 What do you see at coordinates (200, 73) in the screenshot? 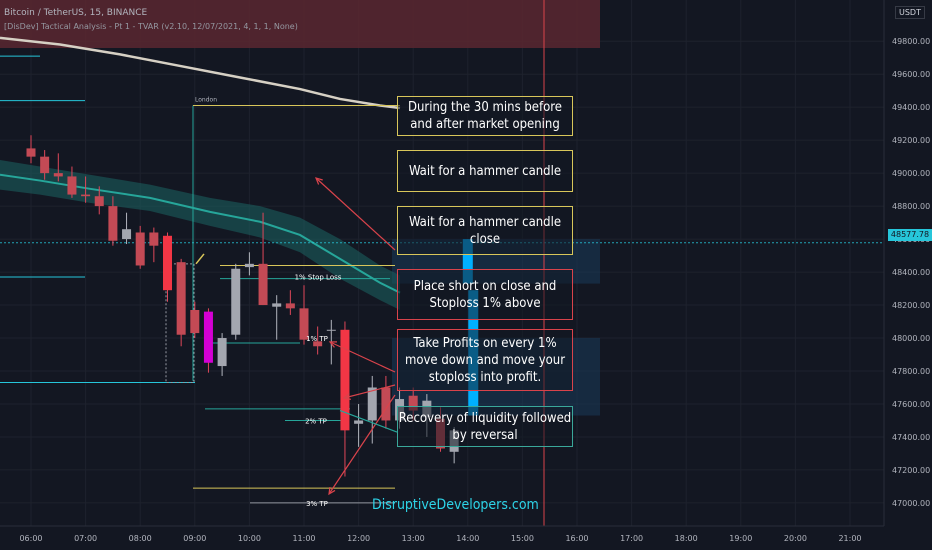
I see `moving-average-line` at bounding box center [200, 73].